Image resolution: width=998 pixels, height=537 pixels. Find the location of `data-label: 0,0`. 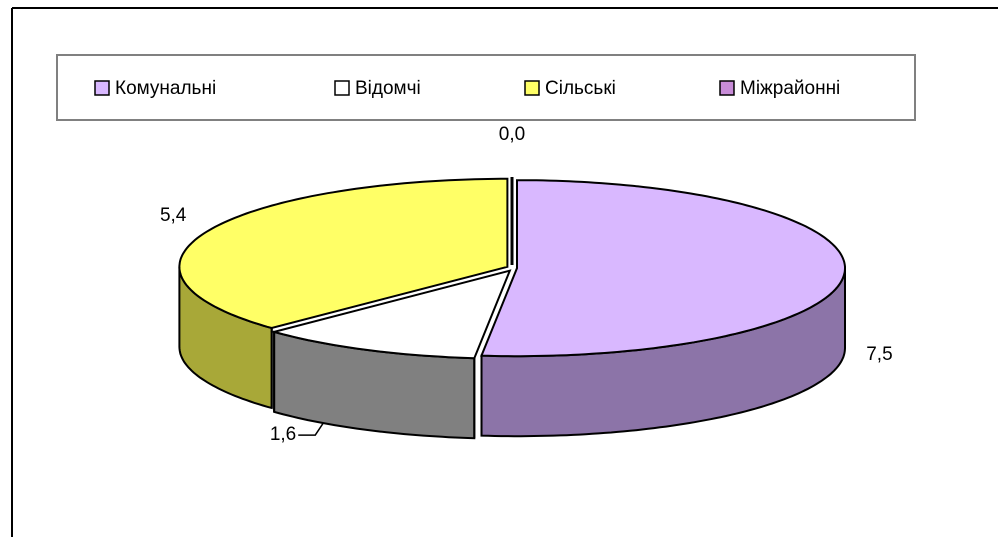

data-label: 0,0 is located at coordinates (512, 134).